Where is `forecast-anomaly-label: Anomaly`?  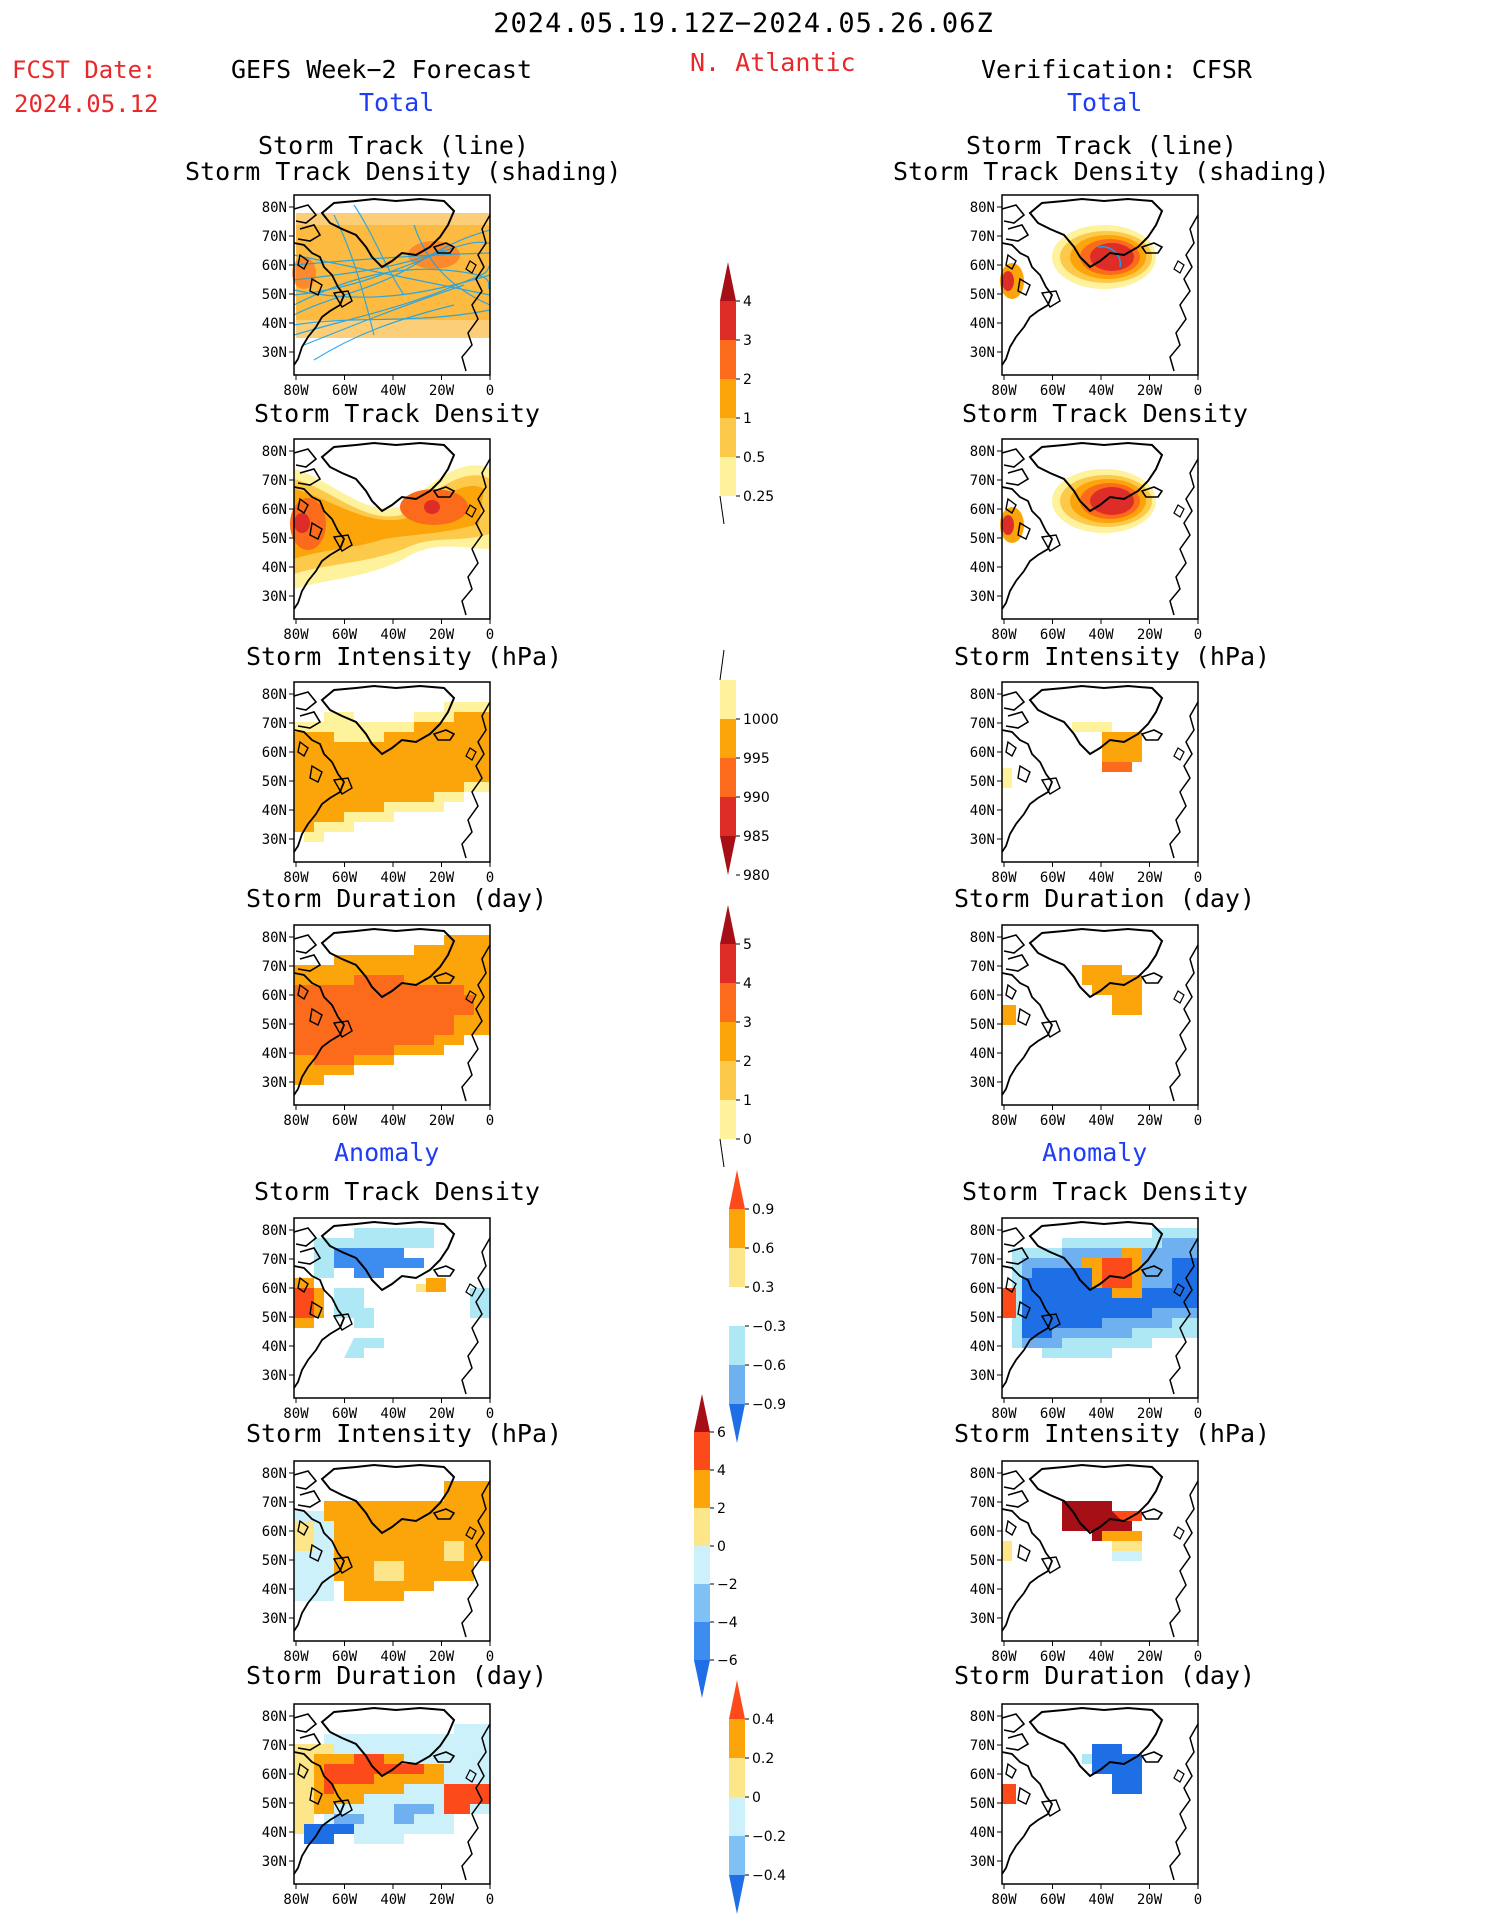
forecast-anomaly-label: Anomaly is located at coordinates (387, 1152).